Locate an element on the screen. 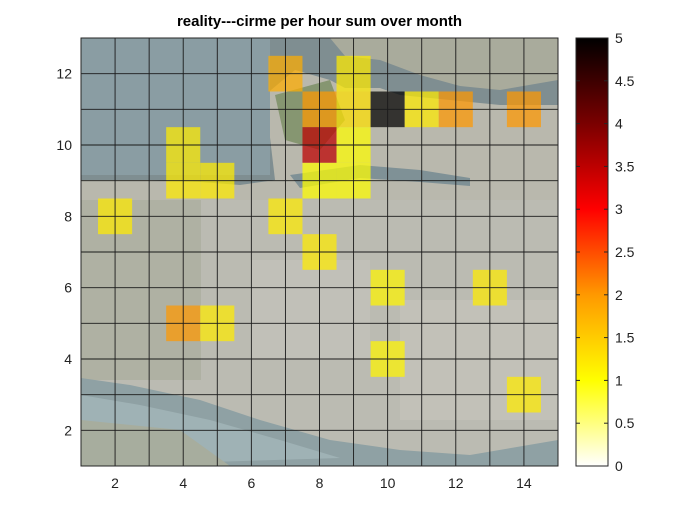 The image size is (700, 525). y-tick-label: 2 is located at coordinates (68, 430).